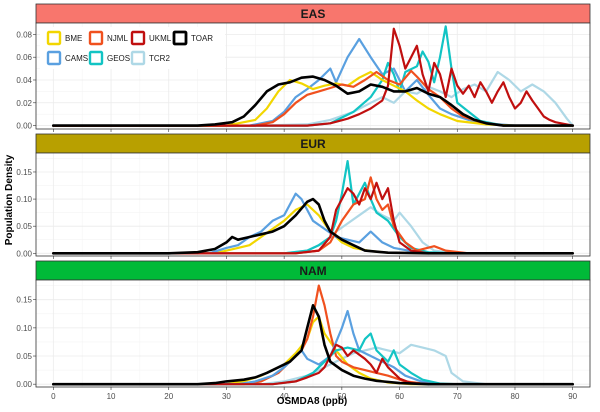 This screenshot has width=600, height=412. Describe the element at coordinates (9, 199) in the screenshot. I see `y-axis-title: Population Density` at that location.